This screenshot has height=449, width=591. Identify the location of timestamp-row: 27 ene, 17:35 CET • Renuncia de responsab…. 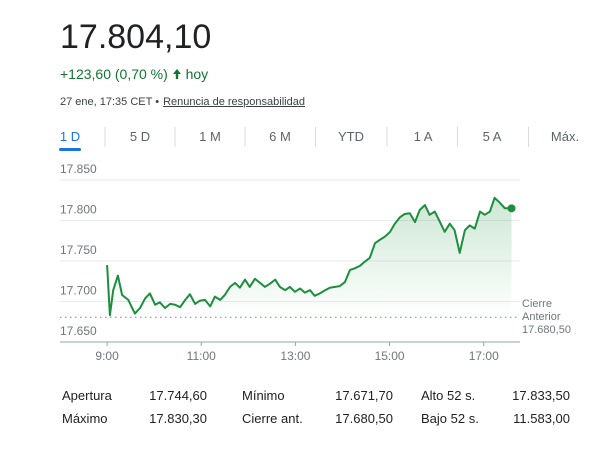
(182, 102).